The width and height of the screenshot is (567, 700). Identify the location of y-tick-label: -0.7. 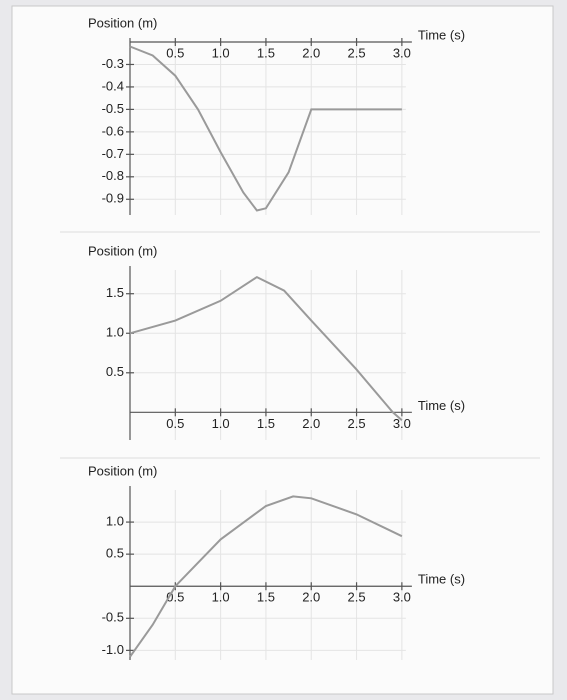
(113, 153).